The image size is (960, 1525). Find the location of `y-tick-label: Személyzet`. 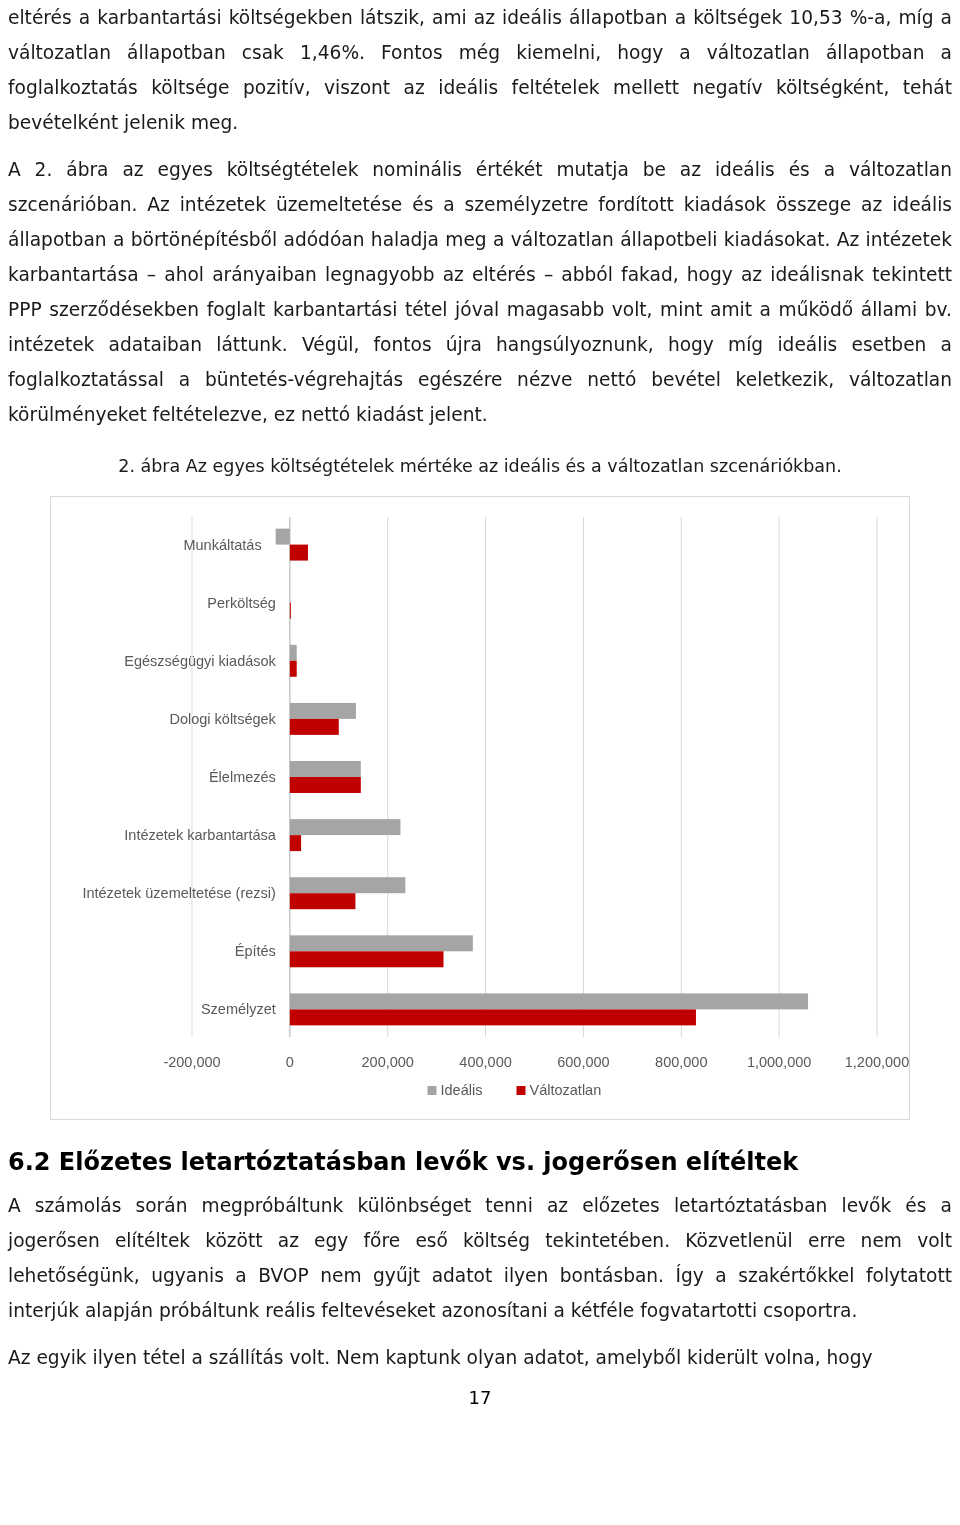

y-tick-label: Személyzet is located at coordinates (238, 1009).